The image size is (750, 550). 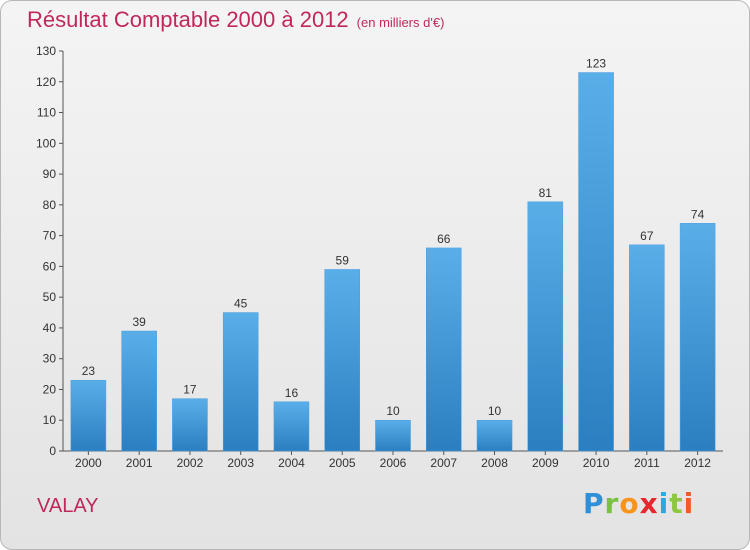 I want to click on x-tick-label: 2001, so click(x=139, y=463).